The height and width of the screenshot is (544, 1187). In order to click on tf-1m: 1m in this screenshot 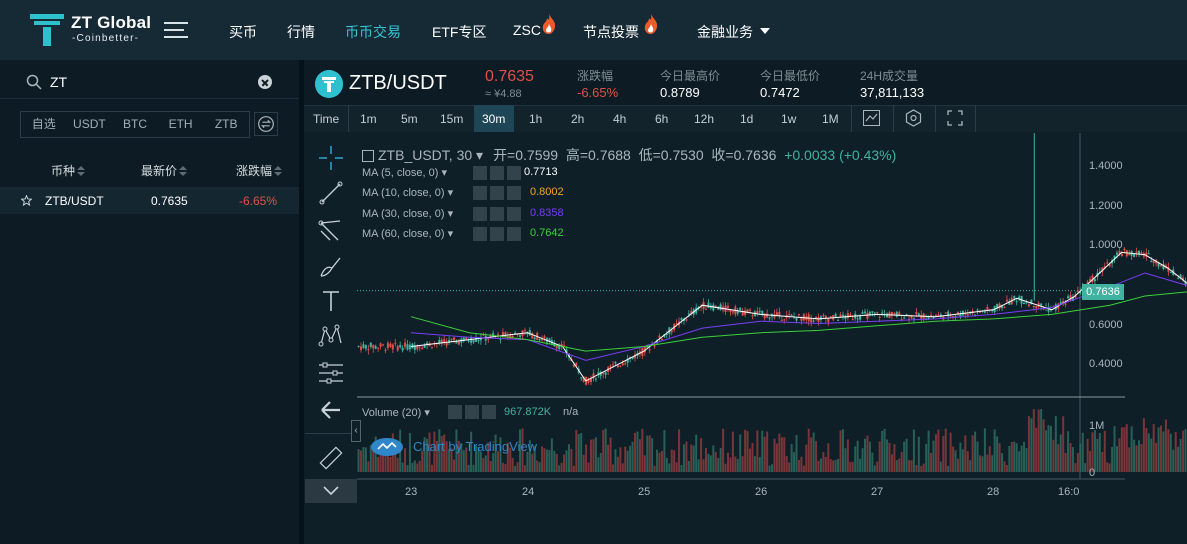, I will do `click(368, 119)`.